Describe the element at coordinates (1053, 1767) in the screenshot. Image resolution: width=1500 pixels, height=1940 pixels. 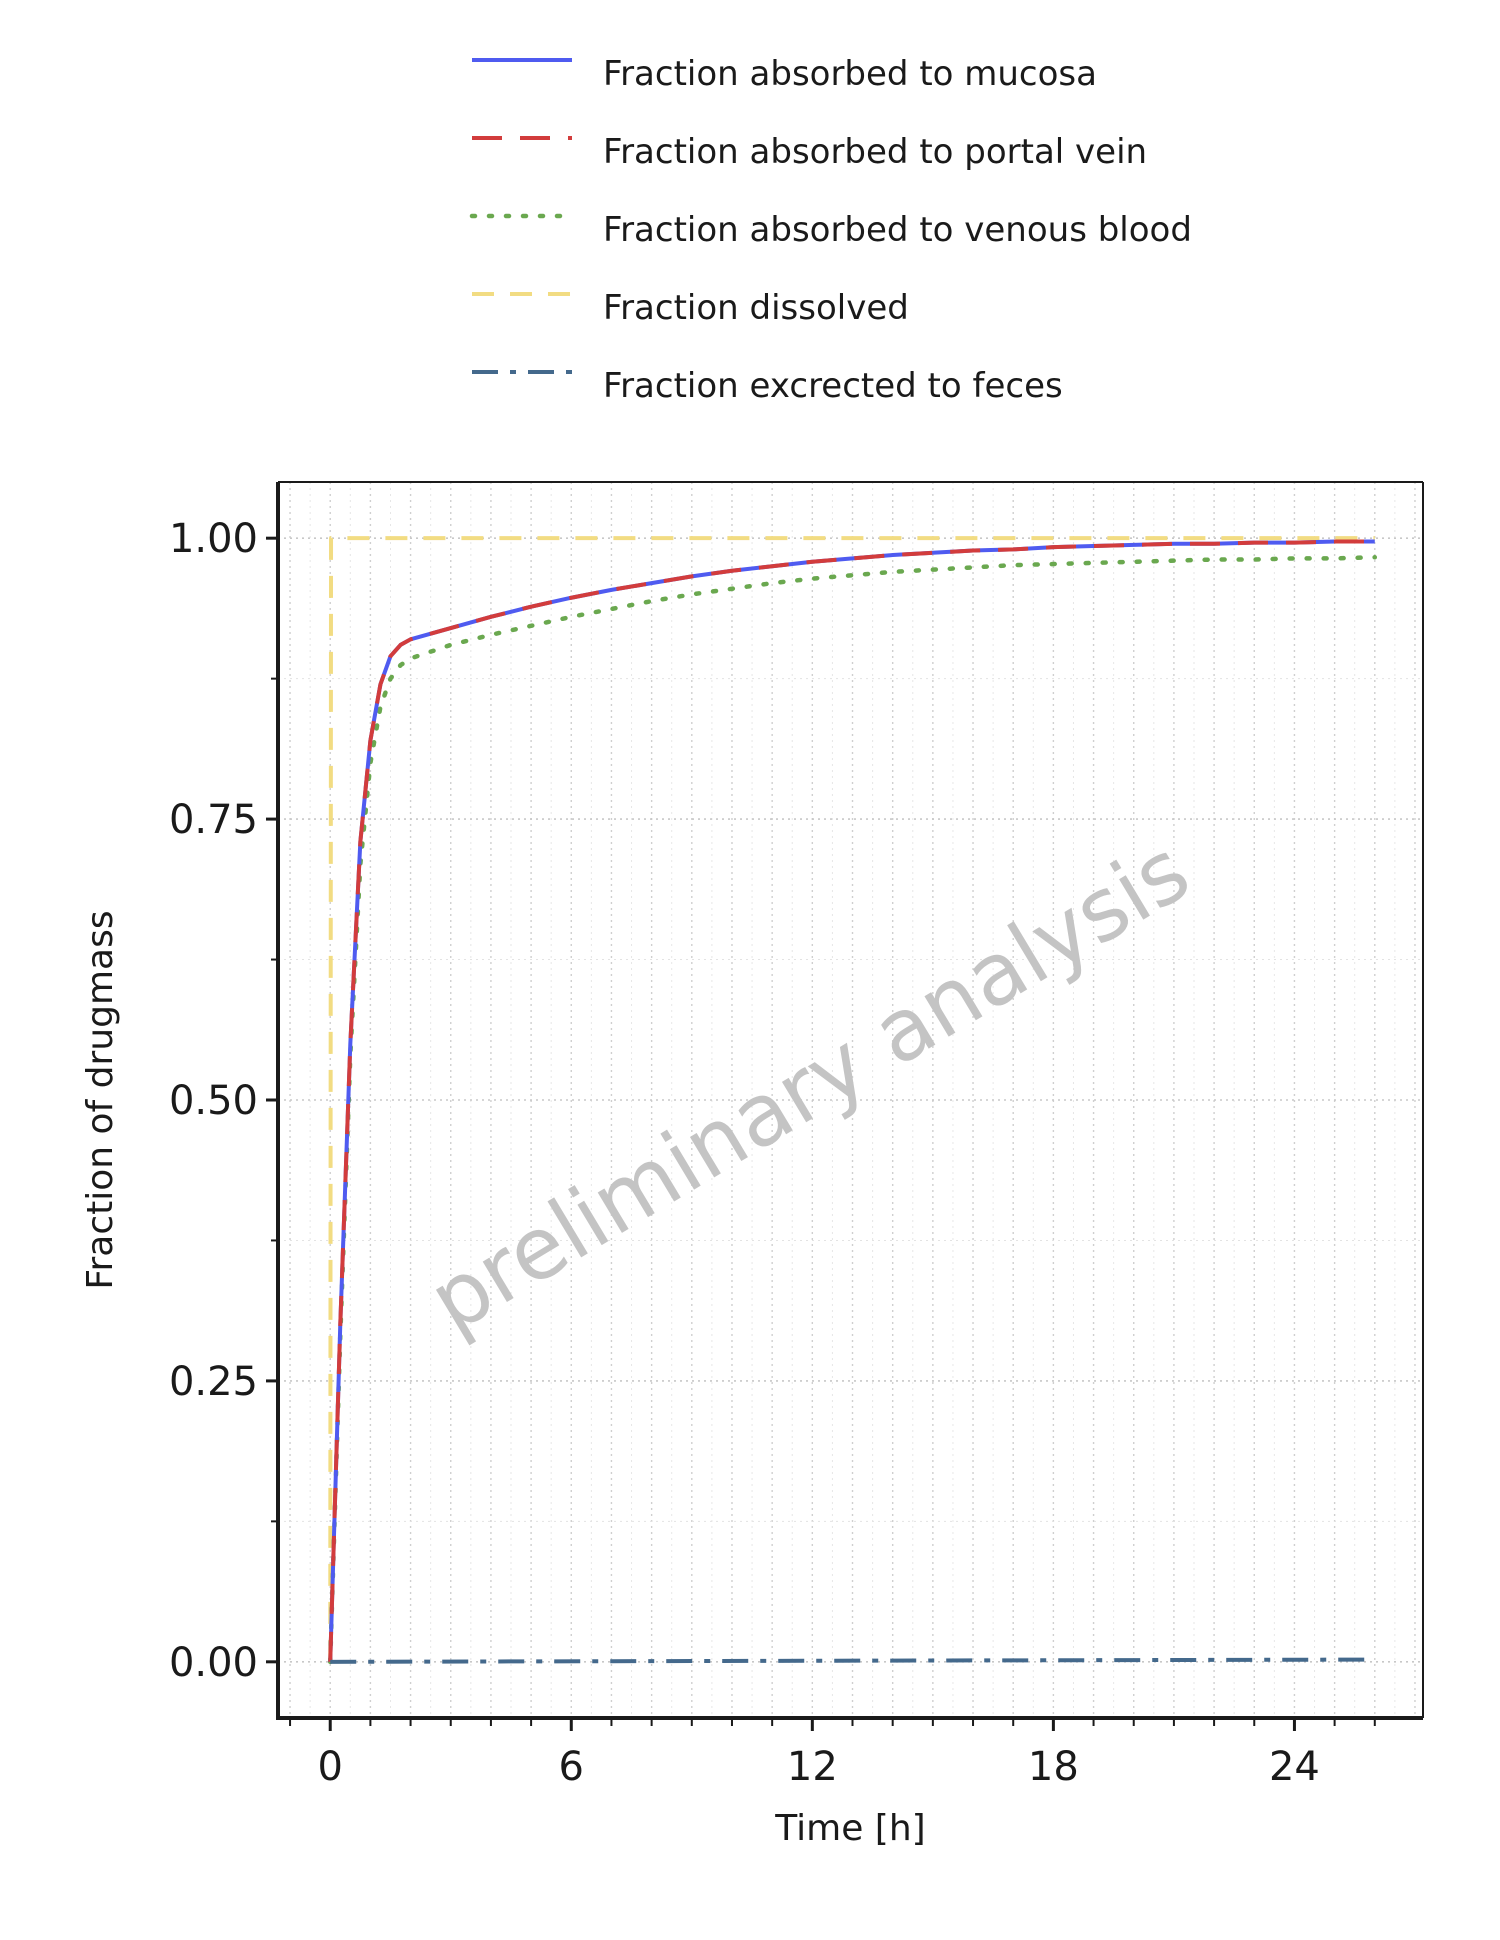
I see `x-tick-label: 18` at that location.